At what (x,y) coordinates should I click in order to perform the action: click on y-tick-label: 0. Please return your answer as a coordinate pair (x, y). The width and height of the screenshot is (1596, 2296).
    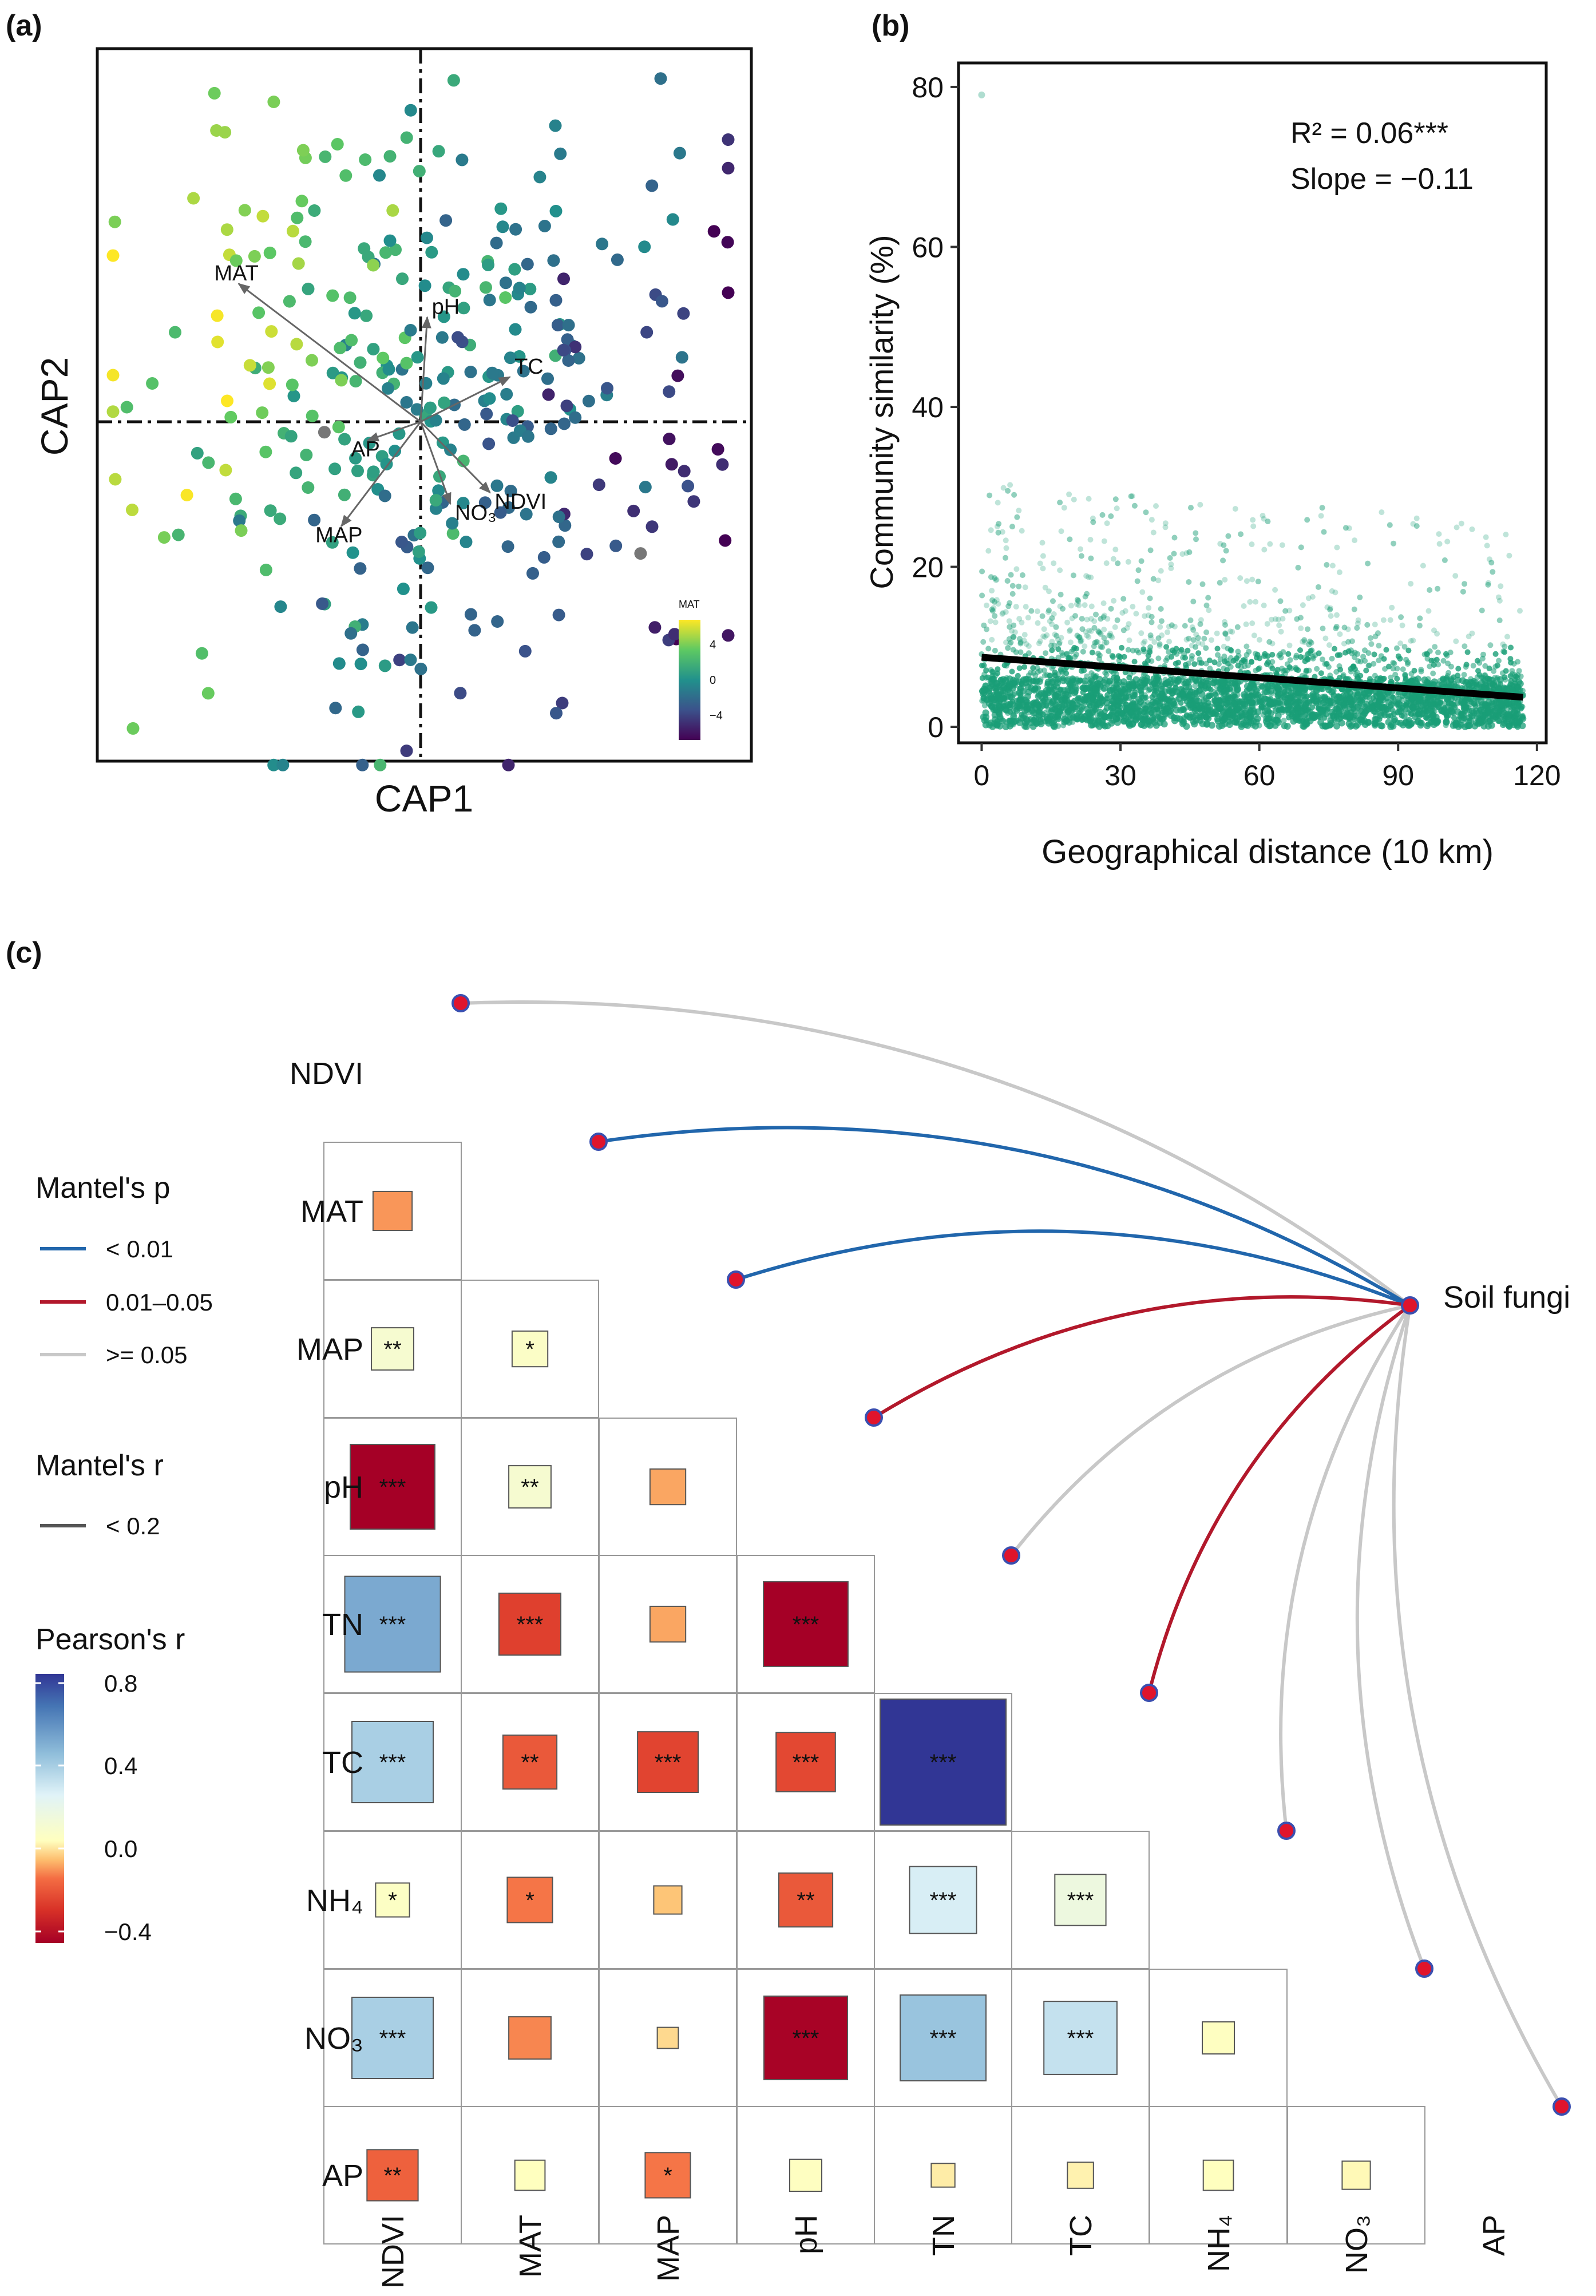
    Looking at the image, I should click on (936, 727).